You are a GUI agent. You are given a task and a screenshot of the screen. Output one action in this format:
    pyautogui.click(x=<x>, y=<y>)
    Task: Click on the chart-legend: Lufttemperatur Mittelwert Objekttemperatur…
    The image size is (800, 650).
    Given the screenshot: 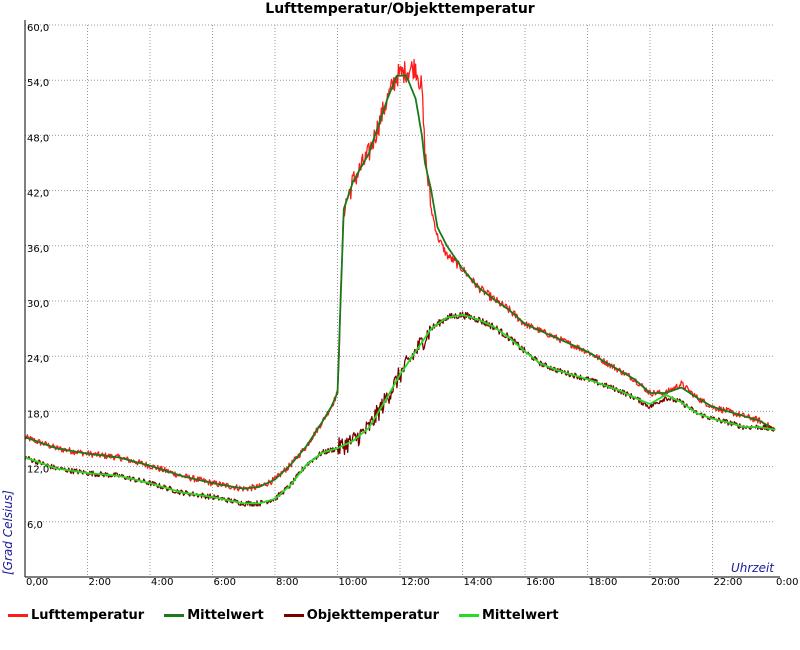 What is the action you would take?
    pyautogui.click(x=293, y=615)
    